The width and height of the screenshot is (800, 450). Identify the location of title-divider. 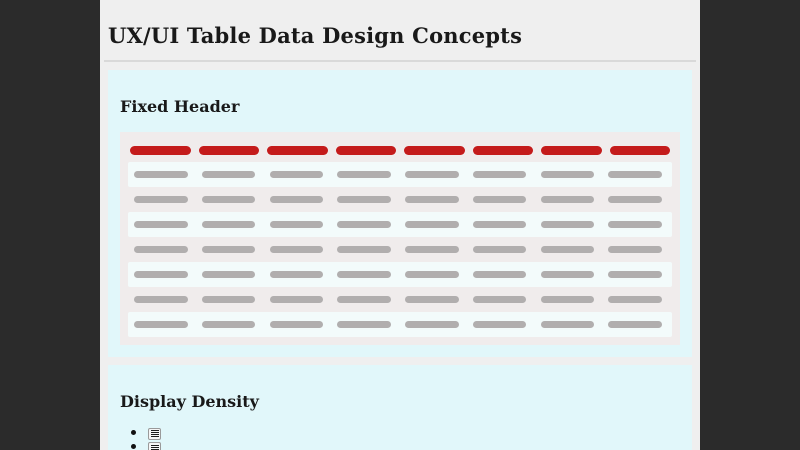
(400, 61).